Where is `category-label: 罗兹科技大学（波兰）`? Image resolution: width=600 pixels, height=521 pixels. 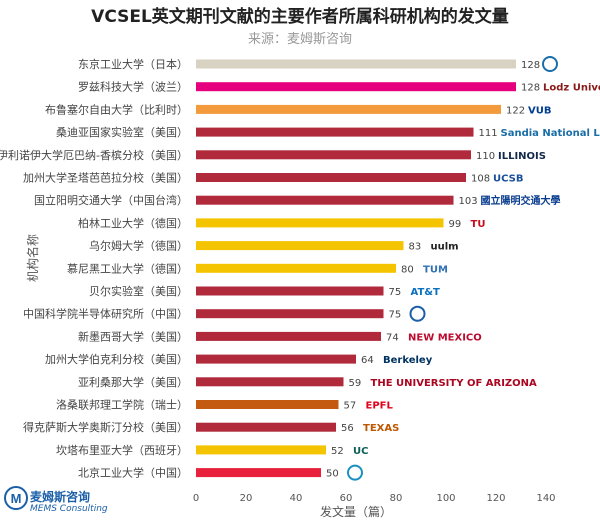 category-label: 罗兹科技大学（波兰） is located at coordinates (133, 87).